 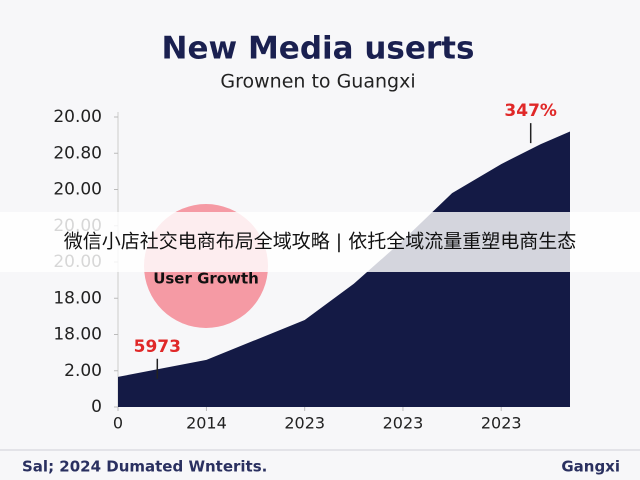 I want to click on footer-left: Sal; 2024 Dumated Wnterits., so click(x=144, y=467).